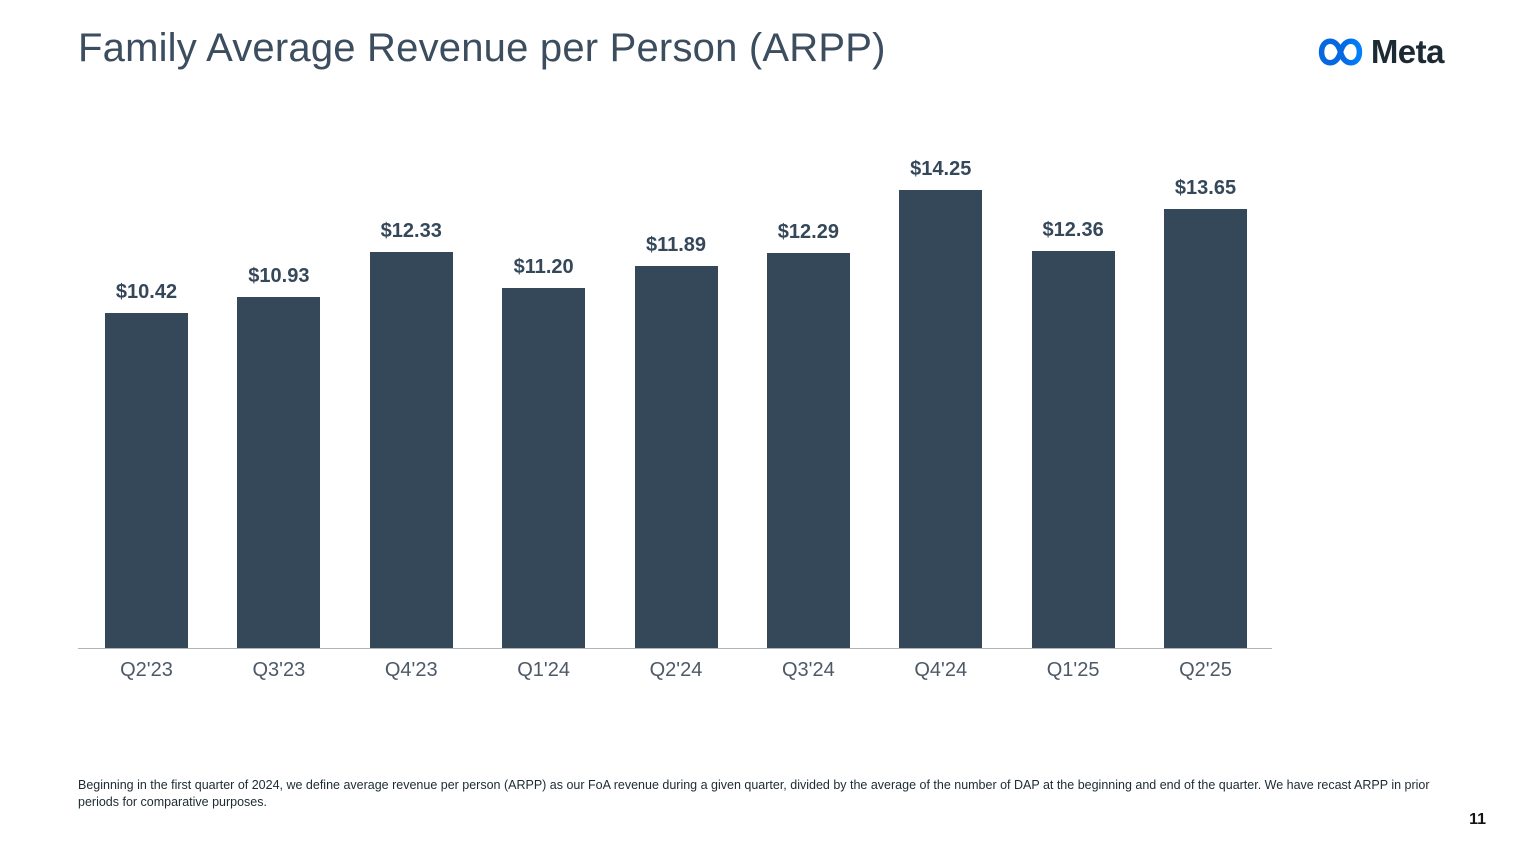 The height and width of the screenshot is (851, 1514). I want to click on bar-slot: $10.93, so click(279, 456).